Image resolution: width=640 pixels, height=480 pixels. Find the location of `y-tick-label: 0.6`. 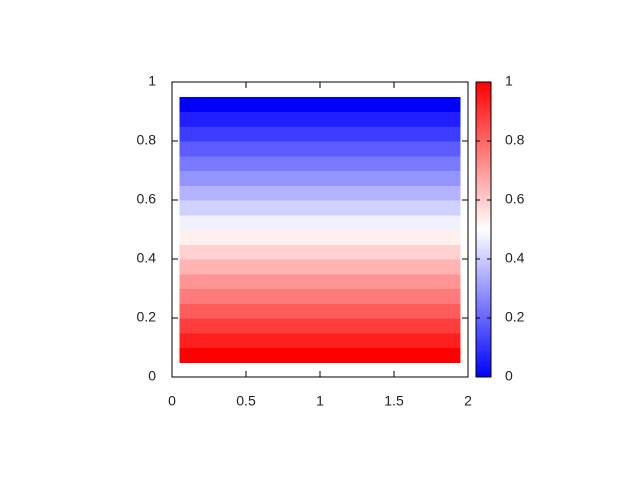

y-tick-label: 0.6 is located at coordinates (147, 199).